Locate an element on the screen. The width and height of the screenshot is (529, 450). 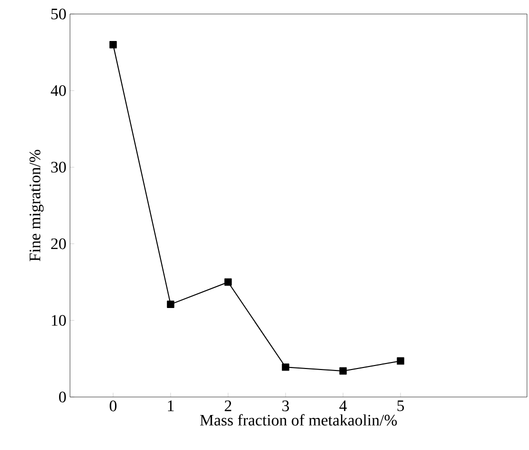
y-tick-label: 0 is located at coordinates (62, 397).